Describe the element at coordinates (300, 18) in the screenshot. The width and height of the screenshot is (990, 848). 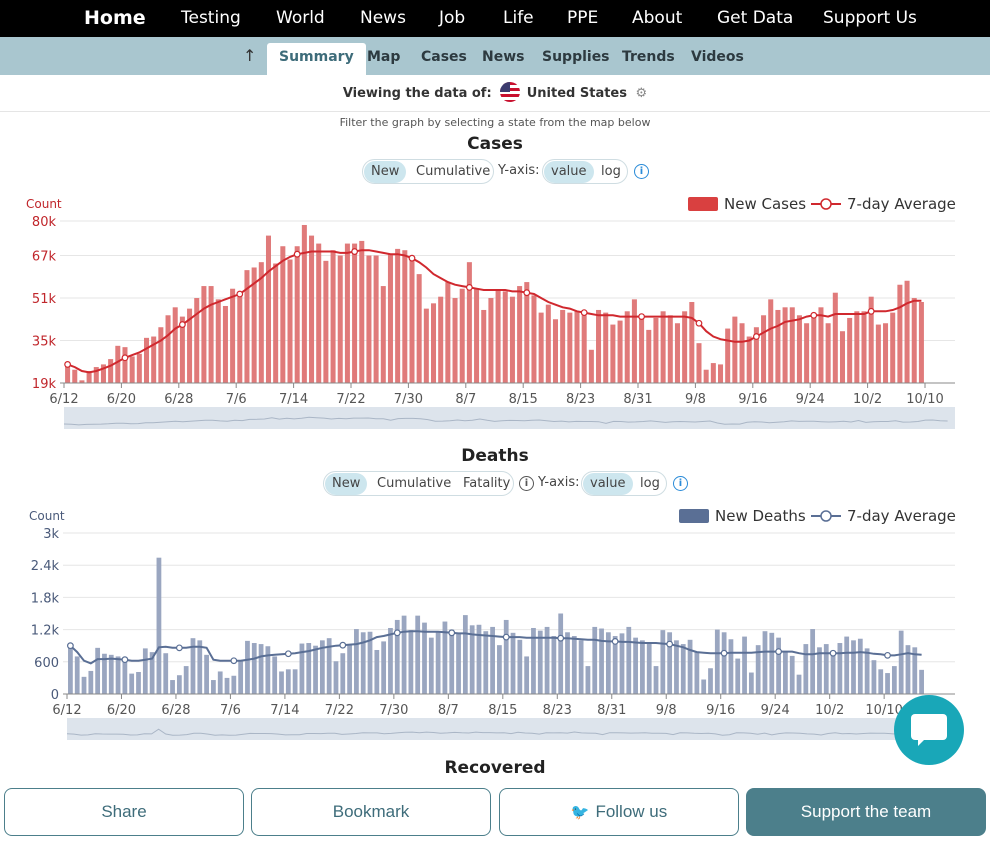
I see `nav-world: World` at that location.